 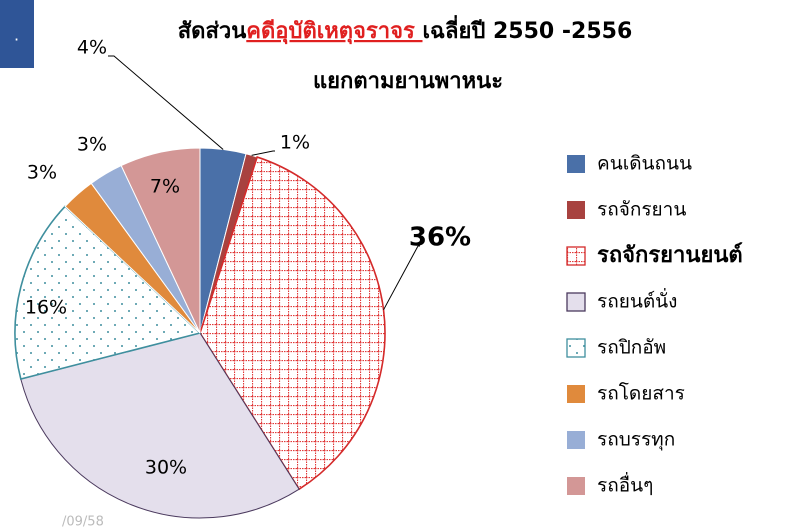 I want to click on title-part: เฉลี่ยปี 2550 -2556, so click(x=528, y=29).